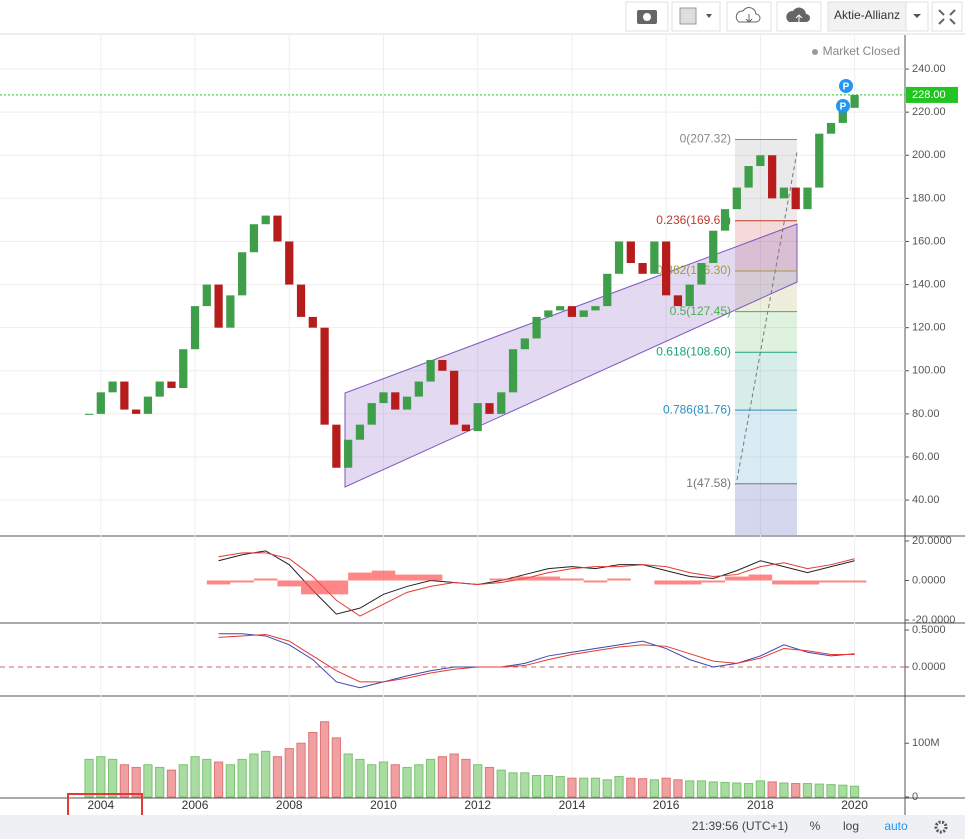  What do you see at coordinates (929, 371) in the screenshot?
I see `y-tick-label: 100.00` at bounding box center [929, 371].